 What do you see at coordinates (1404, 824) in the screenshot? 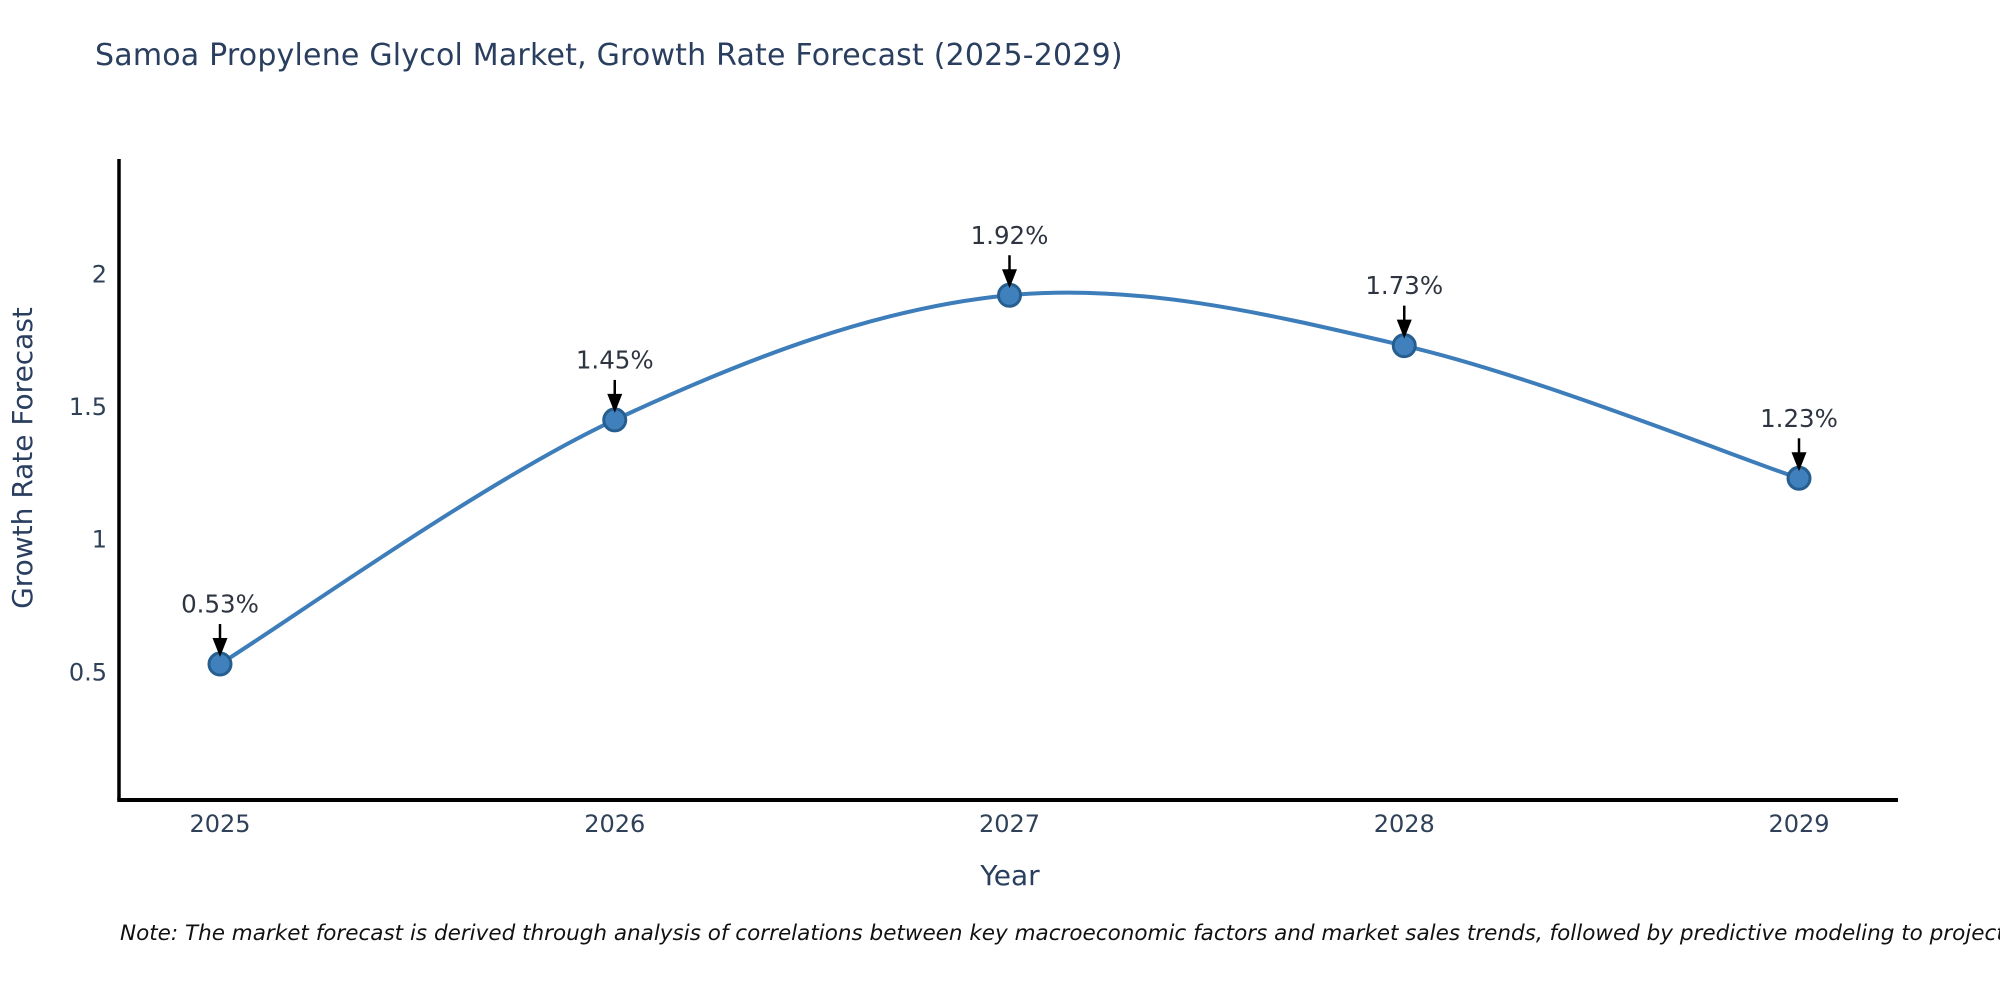
I see `x-tick-label: 2028` at bounding box center [1404, 824].